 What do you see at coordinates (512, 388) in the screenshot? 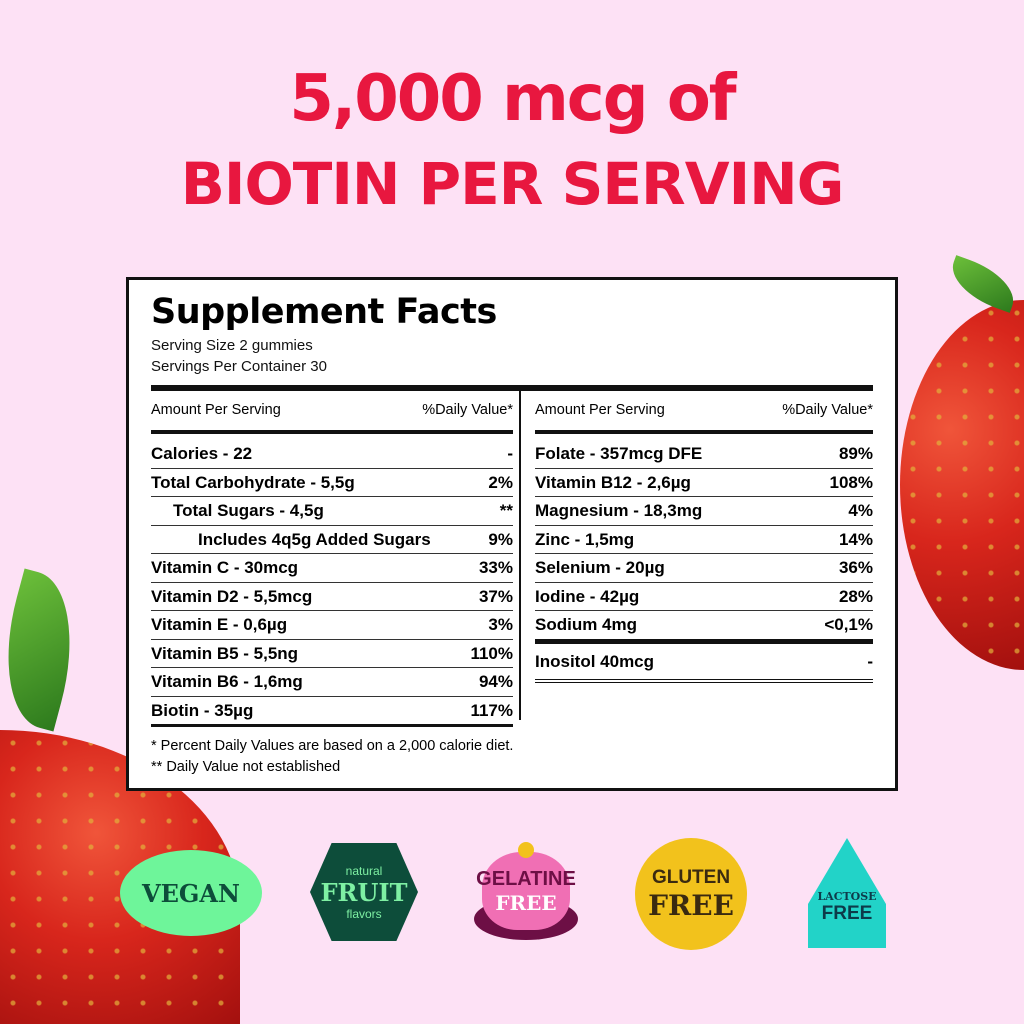
I see `thick-rule` at bounding box center [512, 388].